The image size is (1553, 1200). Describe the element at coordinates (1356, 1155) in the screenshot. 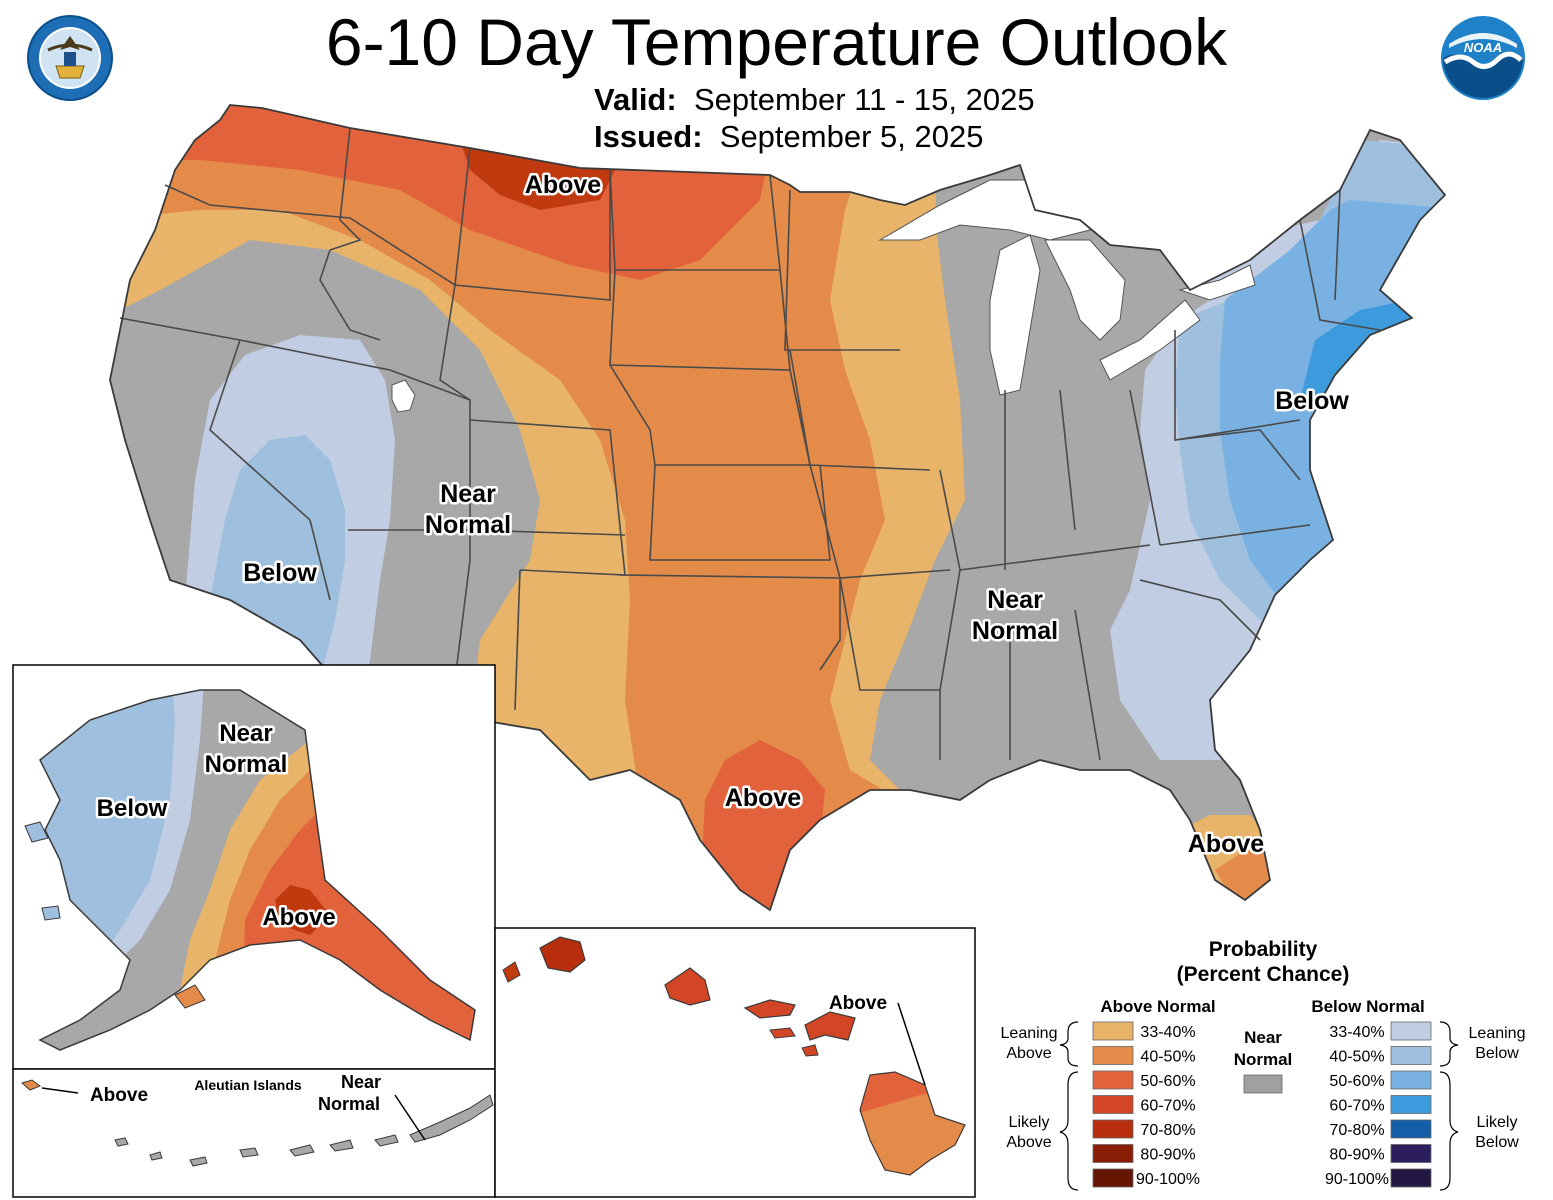

I see `legend-below-label-5: 80-90%` at that location.